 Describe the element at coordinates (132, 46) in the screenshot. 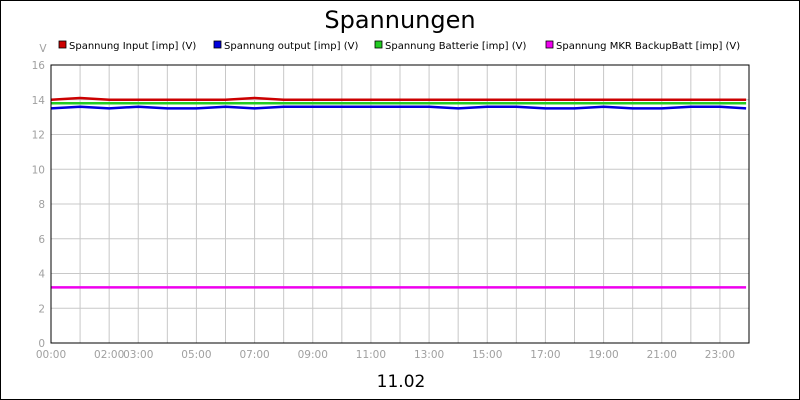

I see `legend-label: Spannung Input [imp] (V)` at that location.